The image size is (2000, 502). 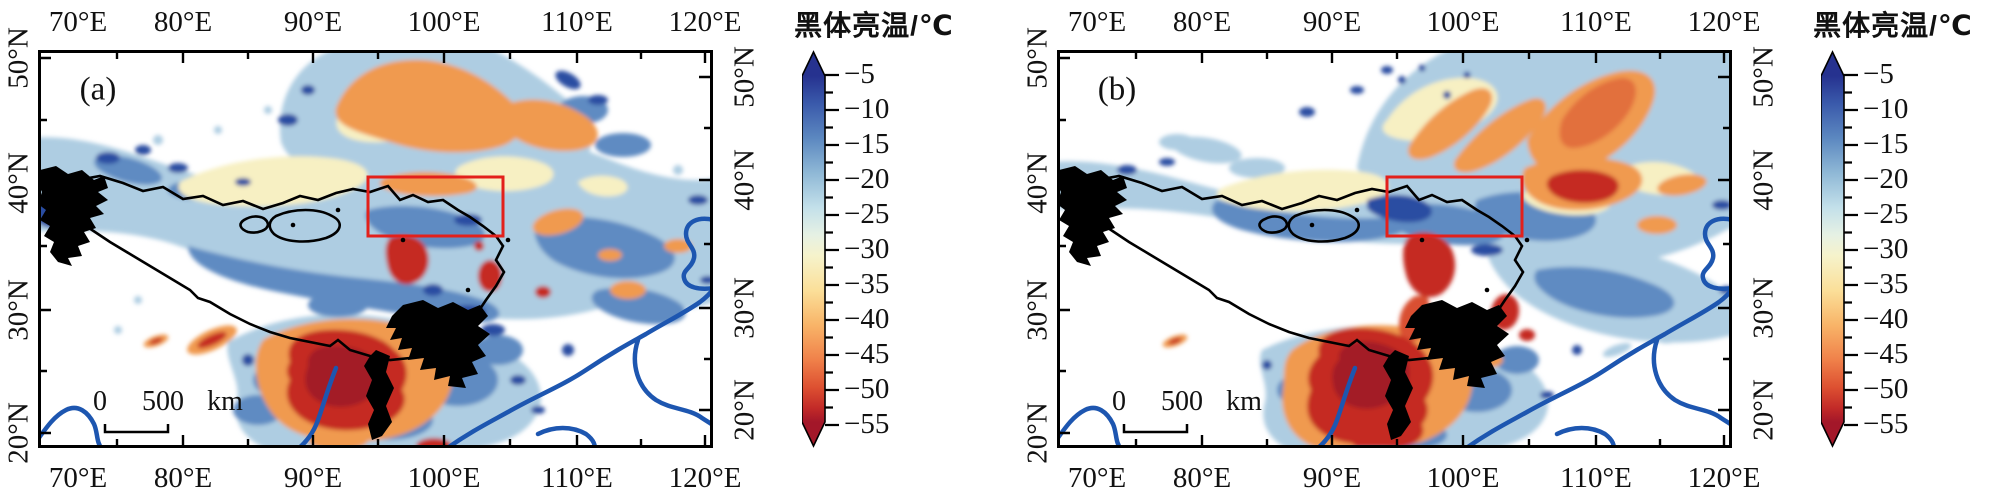 I want to click on panel-label-a: (a), so click(x=98, y=89).